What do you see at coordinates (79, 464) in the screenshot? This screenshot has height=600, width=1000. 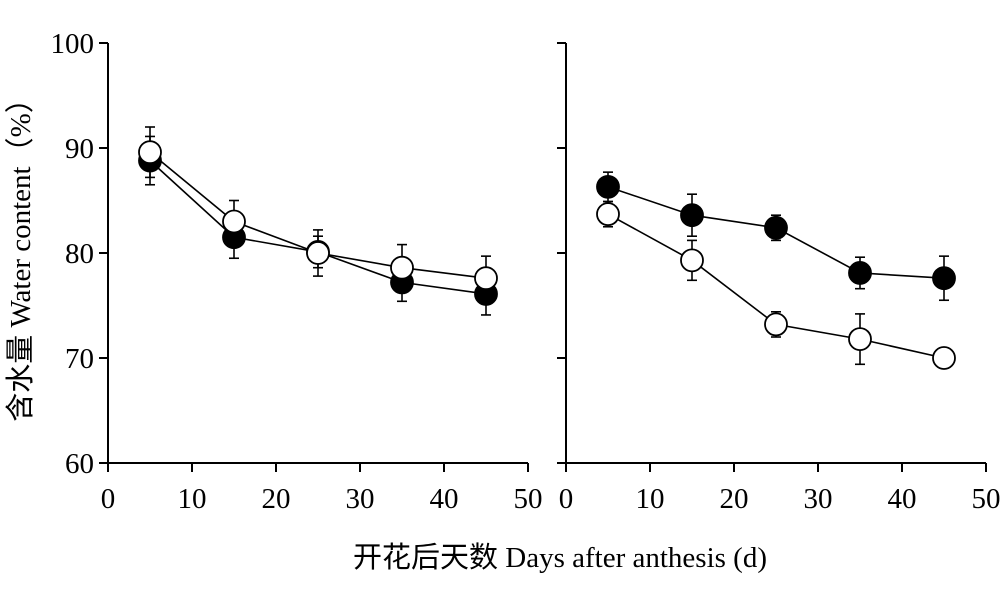 I see `y-tick-label: 60` at bounding box center [79, 464].